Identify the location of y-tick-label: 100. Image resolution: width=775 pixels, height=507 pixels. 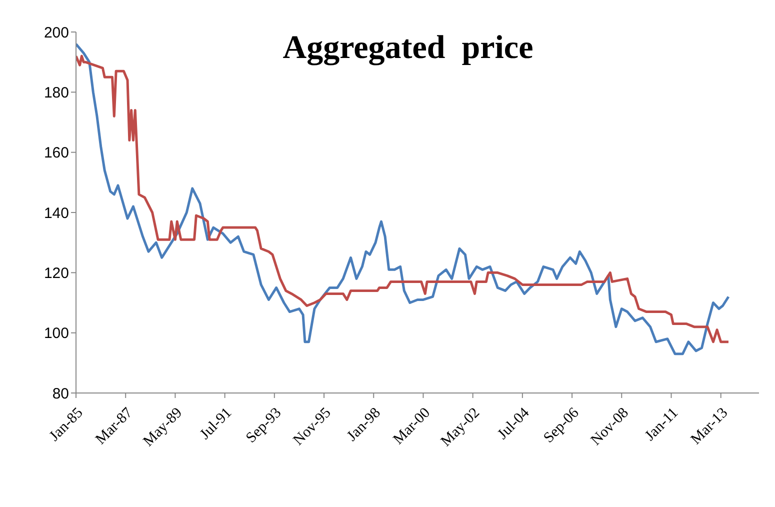
(56, 333).